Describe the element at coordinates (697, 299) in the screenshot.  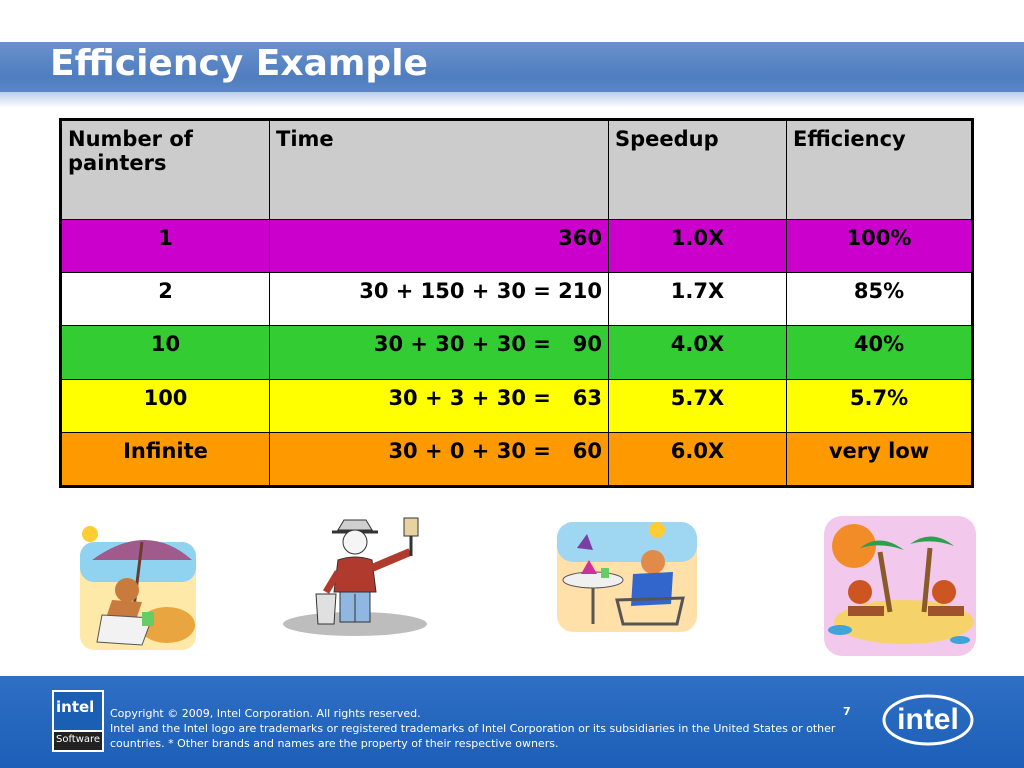
I see `cell-speedup: 1.7X` at that location.